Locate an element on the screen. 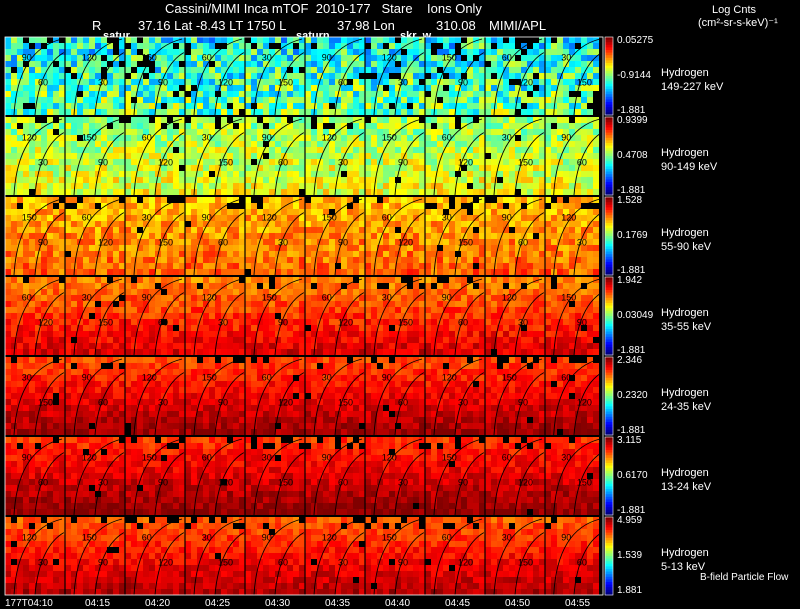 Image resolution: width=800 pixels, height=609 pixels. colorbar-max-label: 3.115 is located at coordinates (629, 440).